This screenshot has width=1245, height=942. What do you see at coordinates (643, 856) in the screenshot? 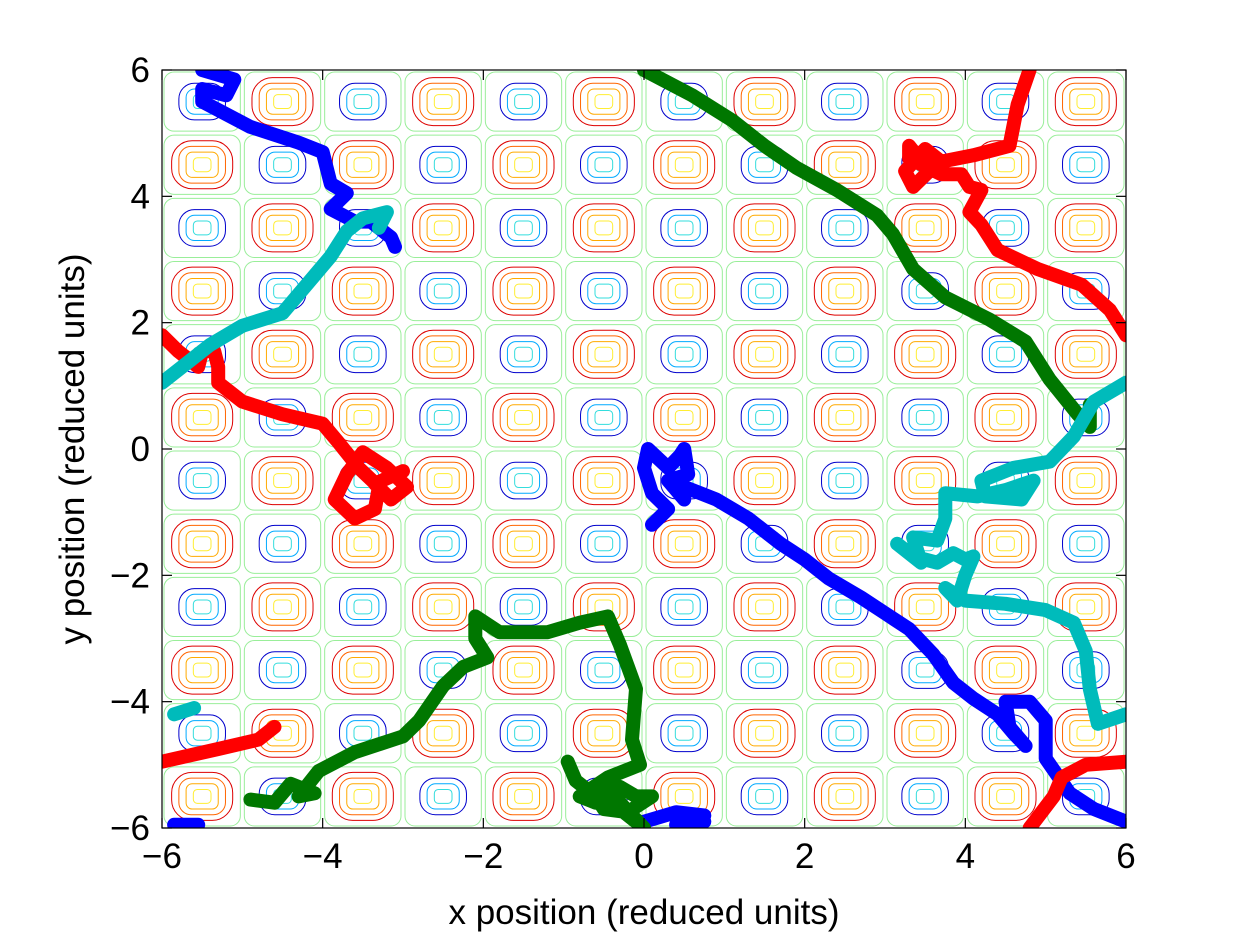
I see `x-tick-label: 0` at bounding box center [643, 856].